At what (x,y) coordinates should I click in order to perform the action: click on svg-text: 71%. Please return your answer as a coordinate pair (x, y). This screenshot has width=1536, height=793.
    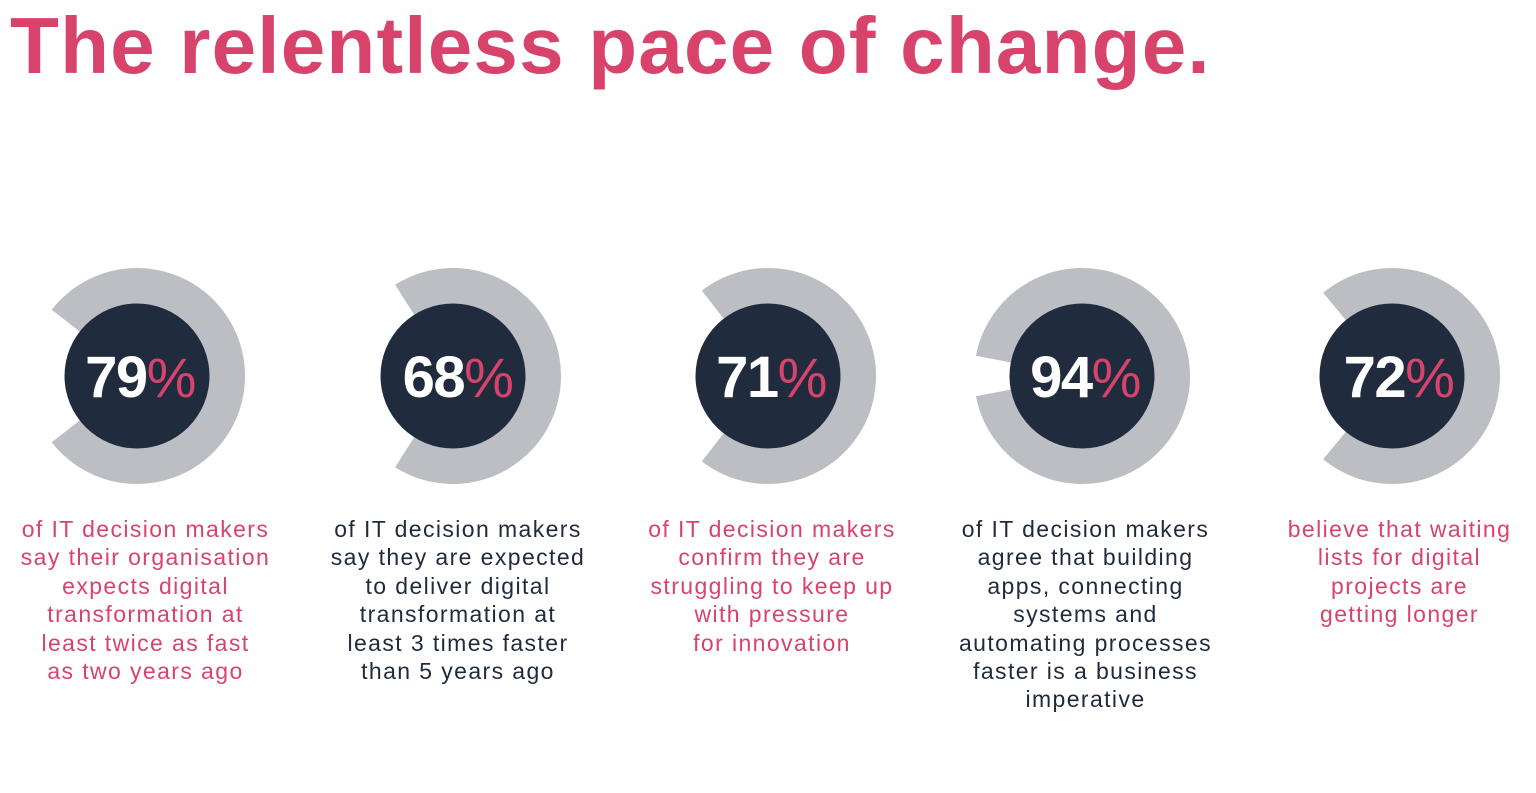
    Looking at the image, I should click on (771, 377).